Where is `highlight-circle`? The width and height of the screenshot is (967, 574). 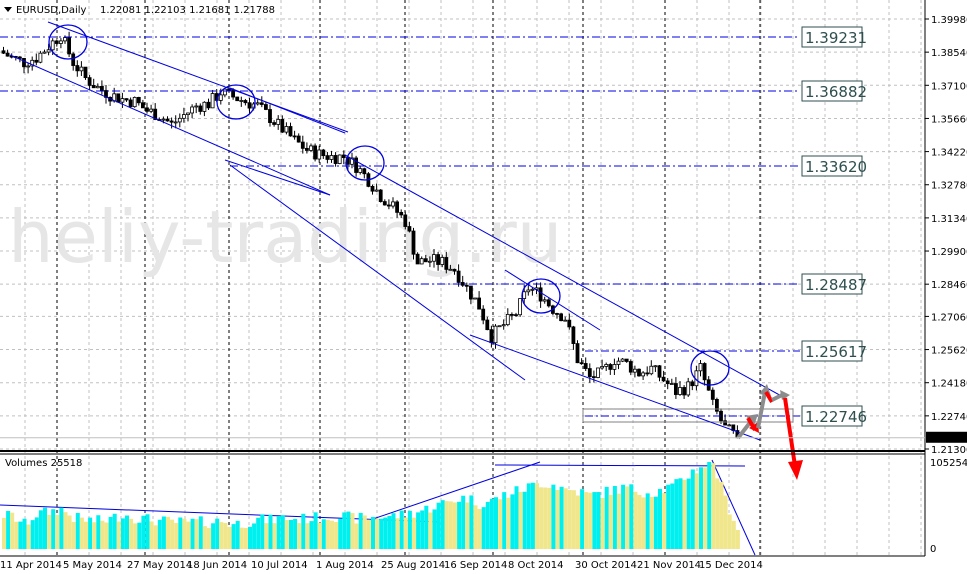
highlight-circle is located at coordinates (541, 296).